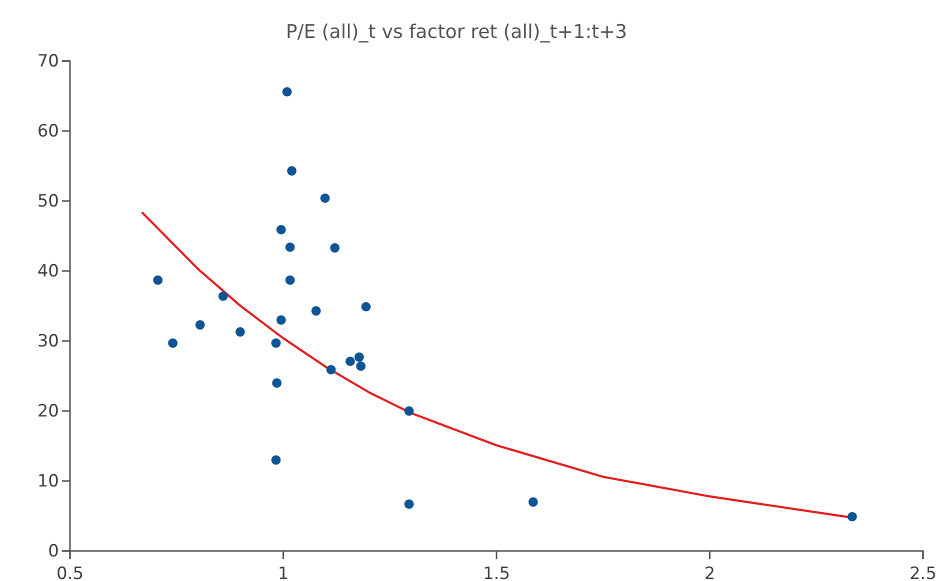  I want to click on y-tick-label: 30, so click(48, 341).